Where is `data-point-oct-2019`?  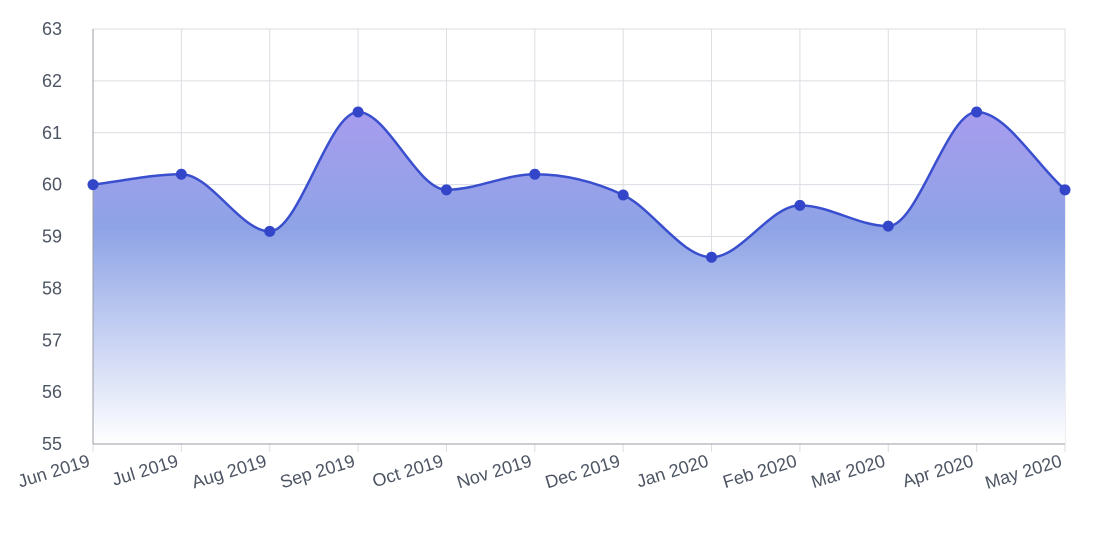 data-point-oct-2019 is located at coordinates (446, 190).